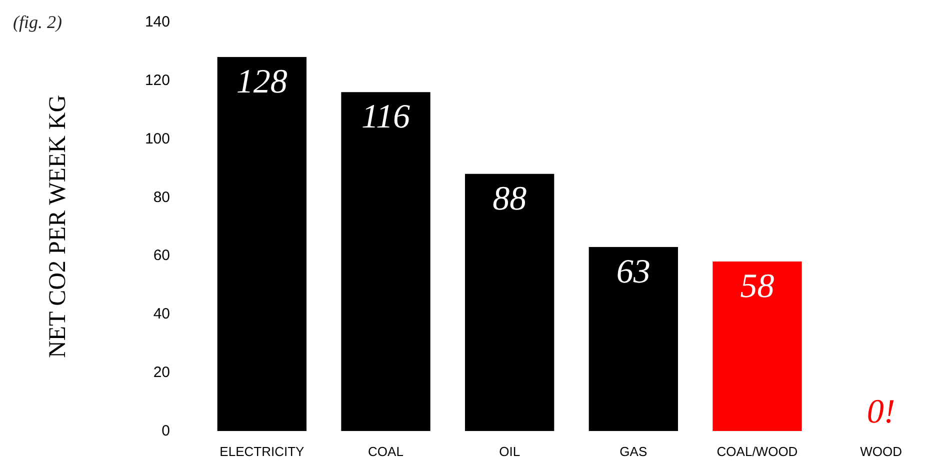 This screenshot has width=943, height=461. I want to click on y-tick-label: 40, so click(161, 314).